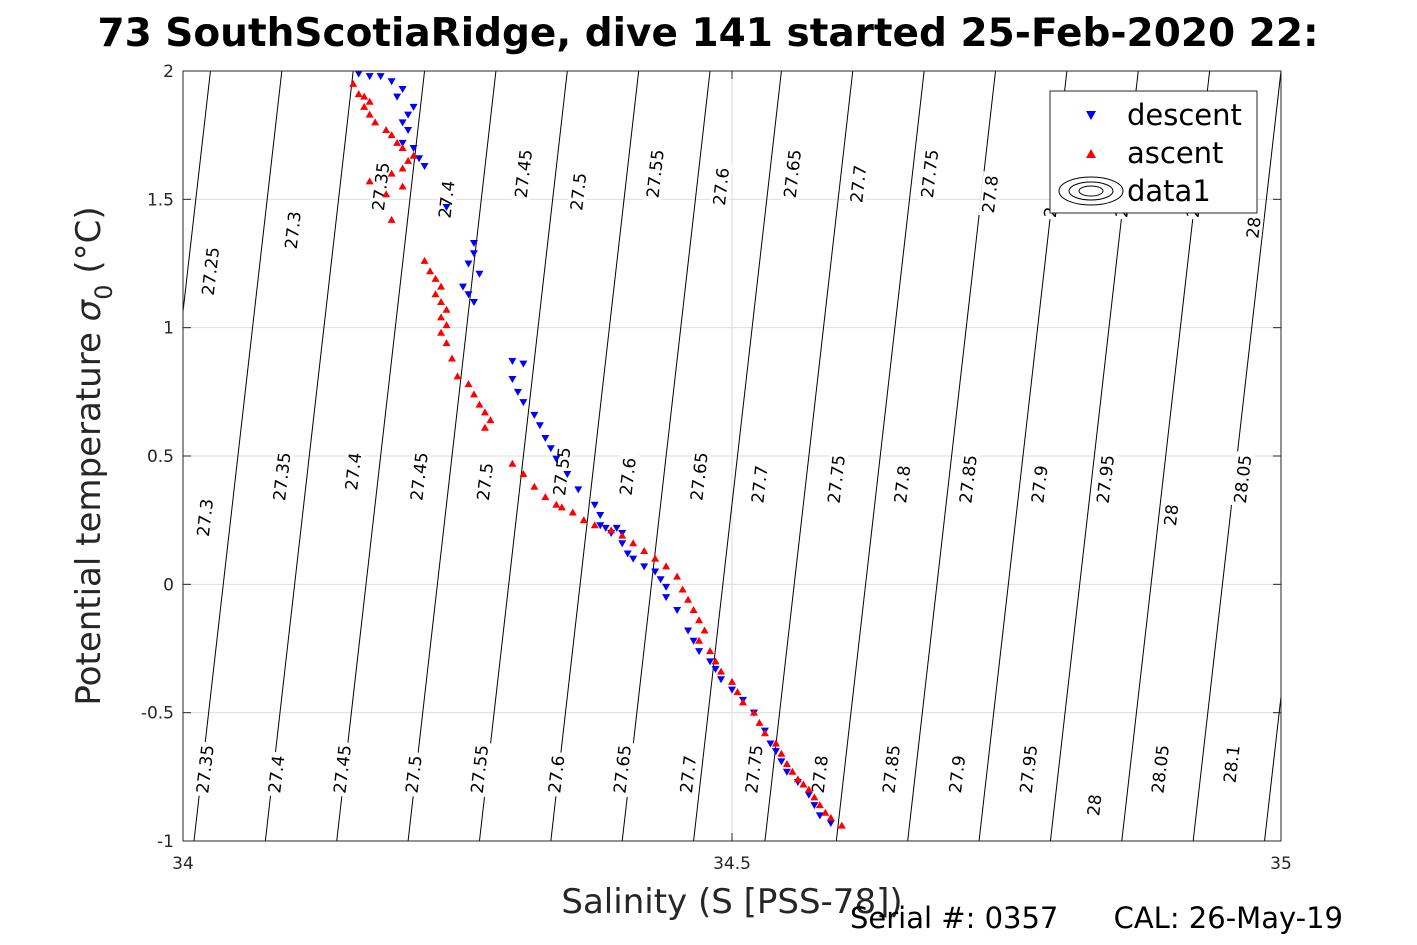  What do you see at coordinates (183, 864) in the screenshot?
I see `x-tick-label: 34` at bounding box center [183, 864].